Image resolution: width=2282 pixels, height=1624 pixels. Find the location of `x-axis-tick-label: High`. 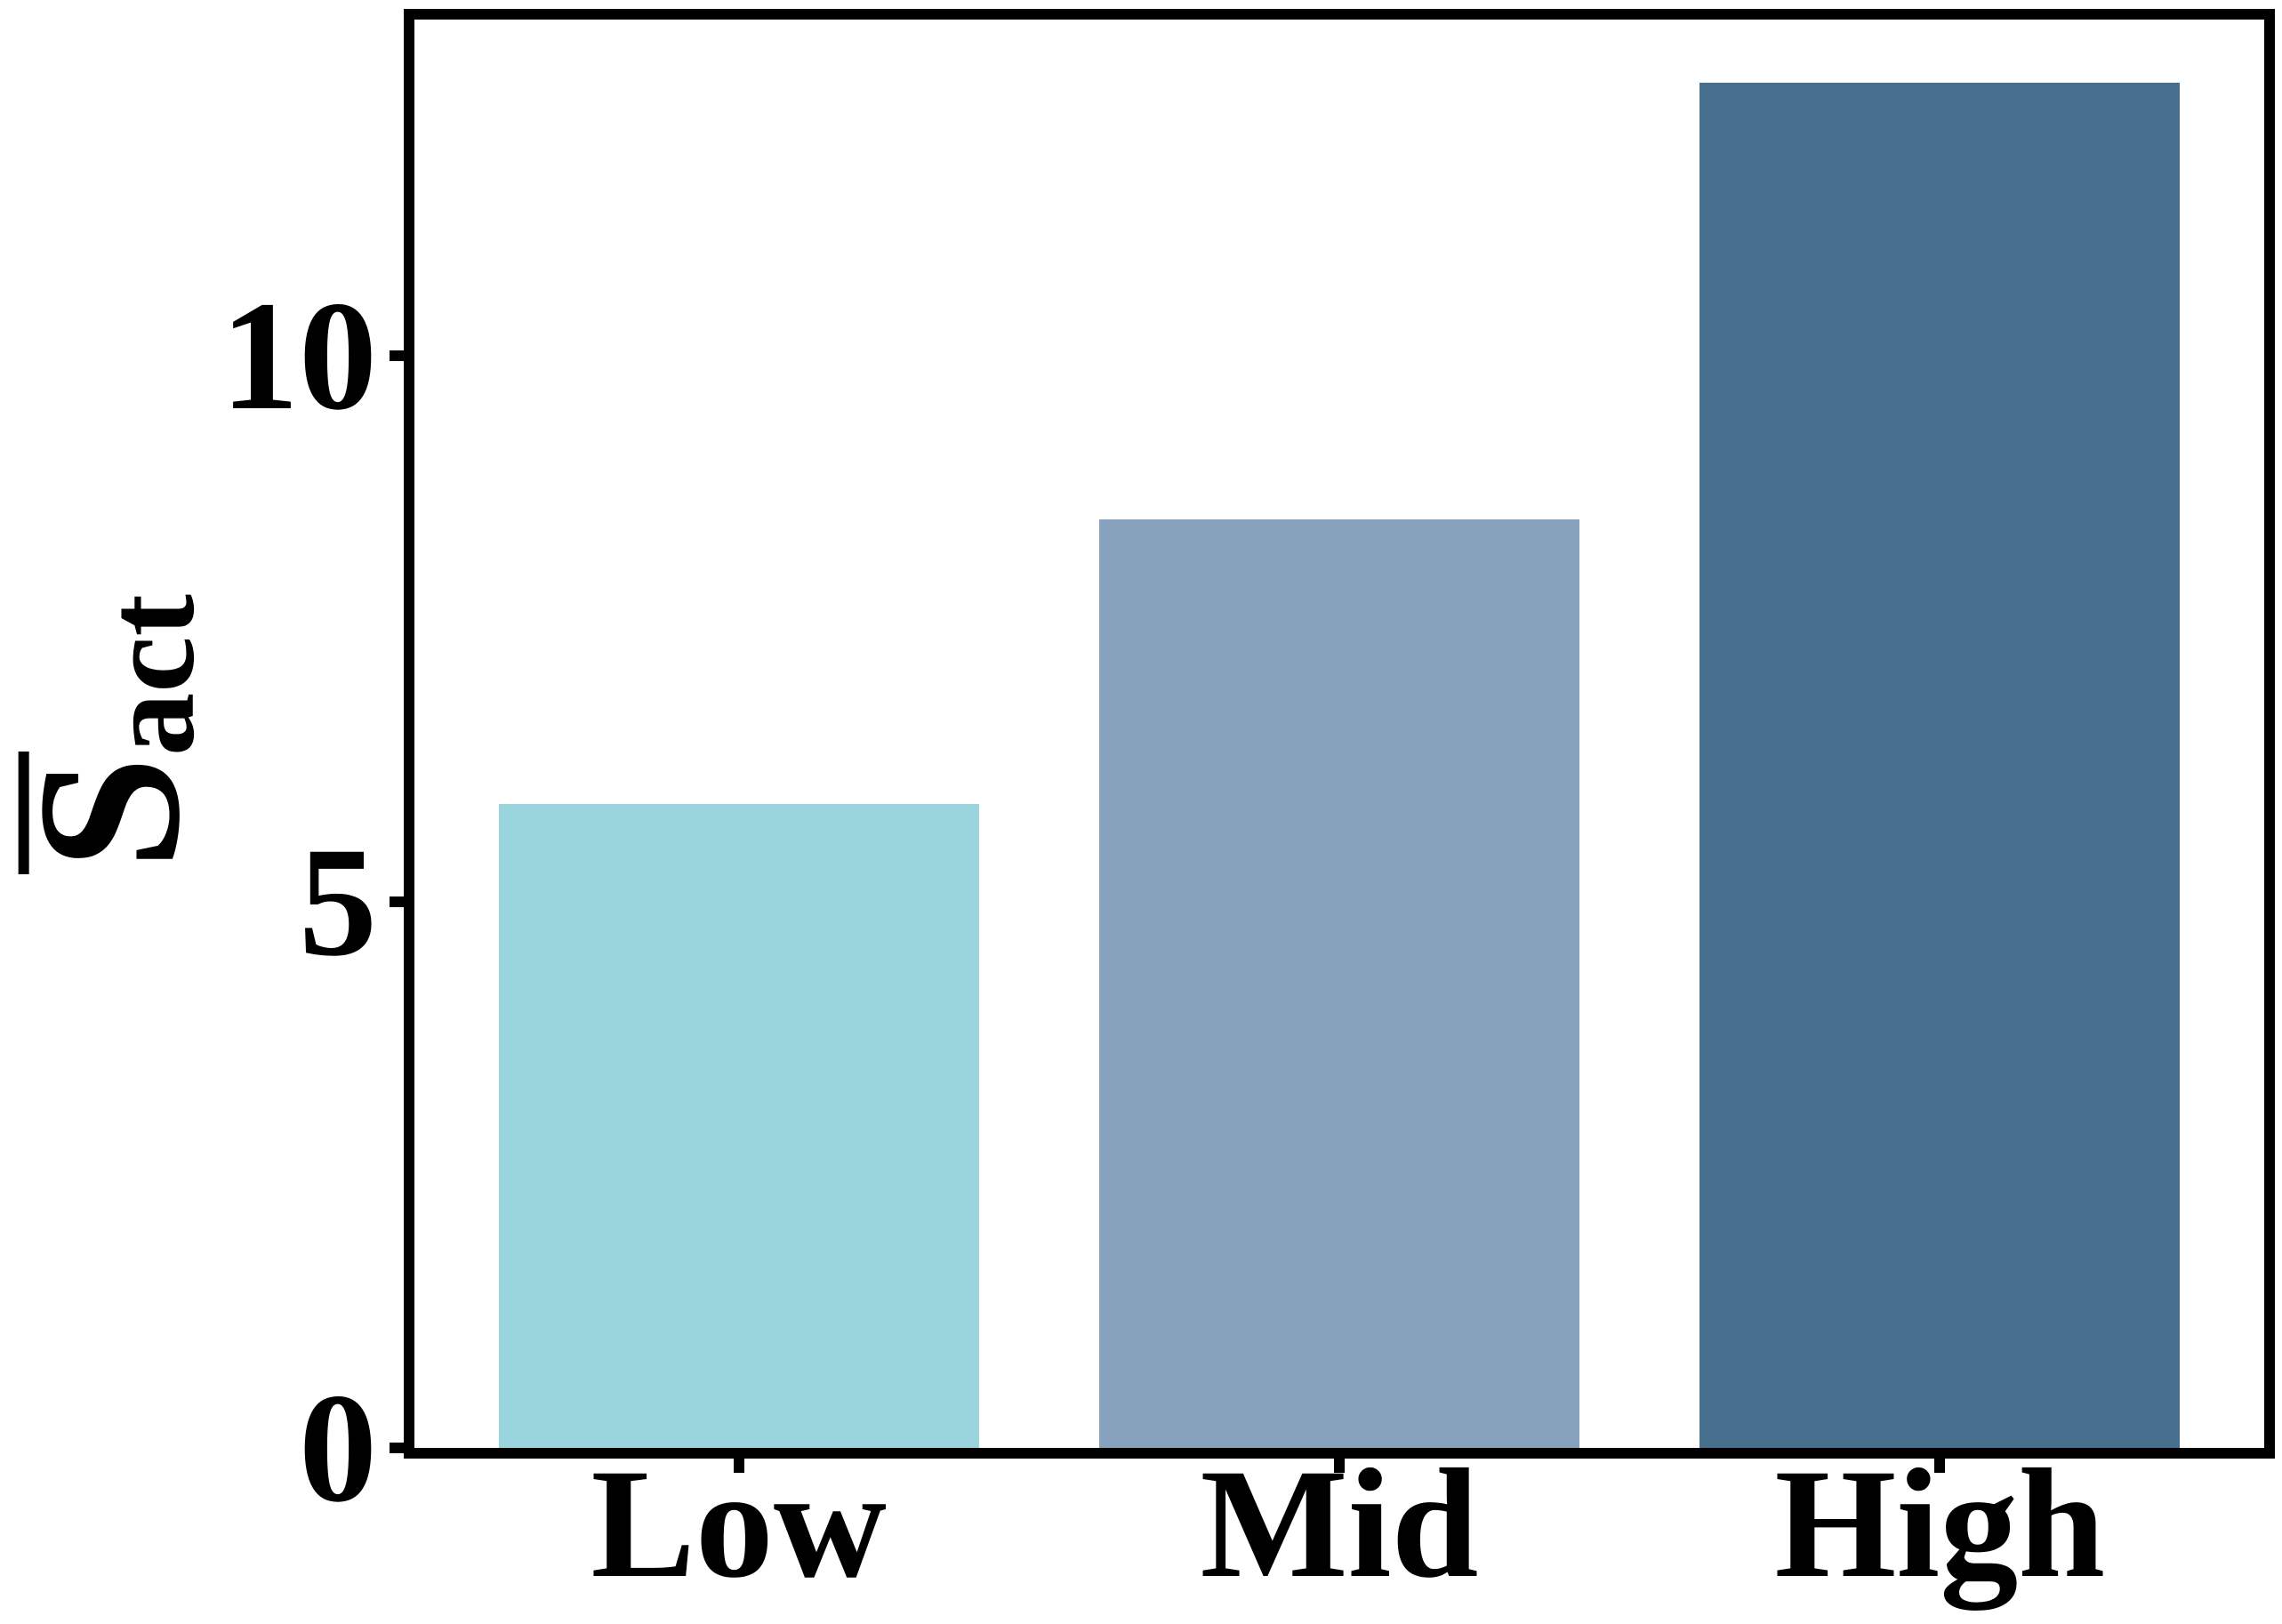

x-axis-tick-label: High is located at coordinates (1940, 1524).